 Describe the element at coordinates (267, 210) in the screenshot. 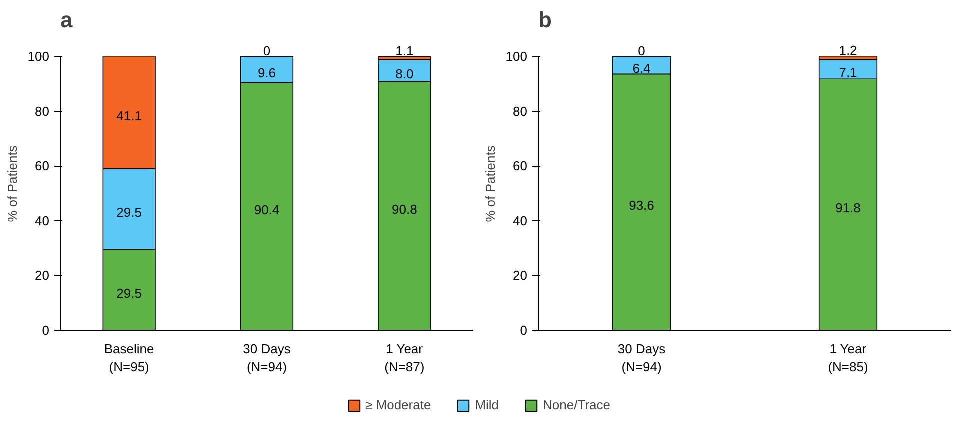

I see `data-label: 90.4` at that location.